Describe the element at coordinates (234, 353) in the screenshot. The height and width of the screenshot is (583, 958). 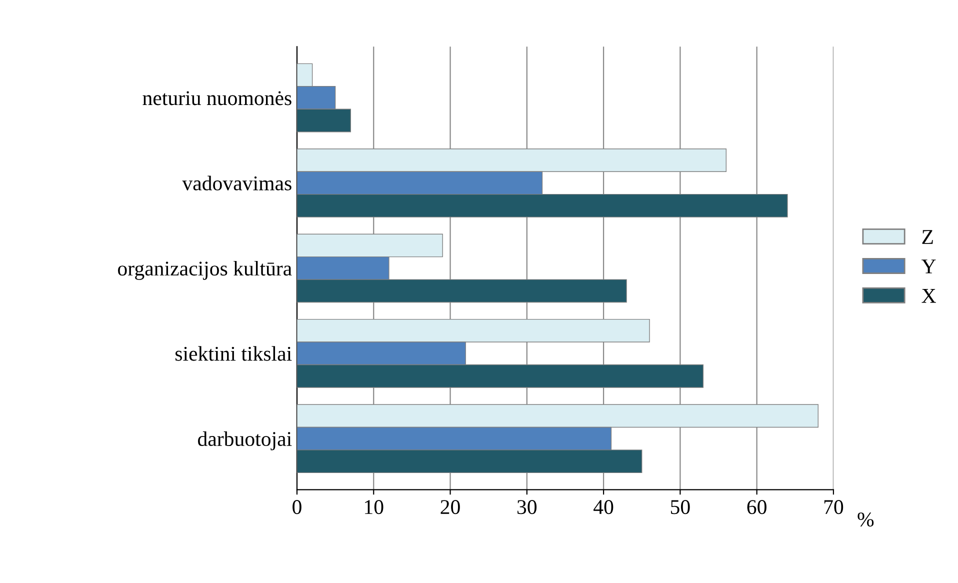
I see `y-tick-label: siektini tikslai` at that location.